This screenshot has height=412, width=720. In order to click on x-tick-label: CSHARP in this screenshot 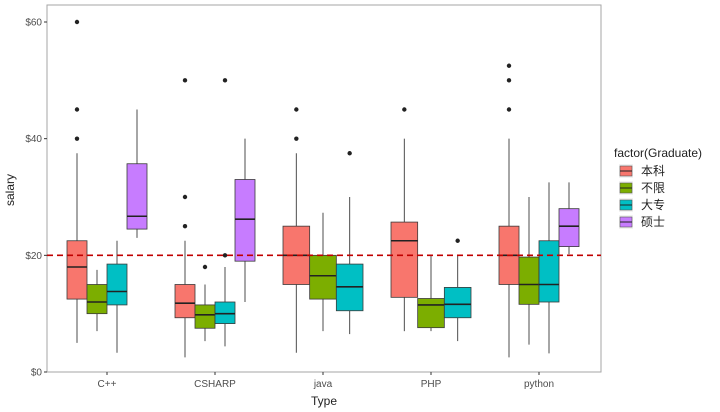, I will do `click(215, 384)`.